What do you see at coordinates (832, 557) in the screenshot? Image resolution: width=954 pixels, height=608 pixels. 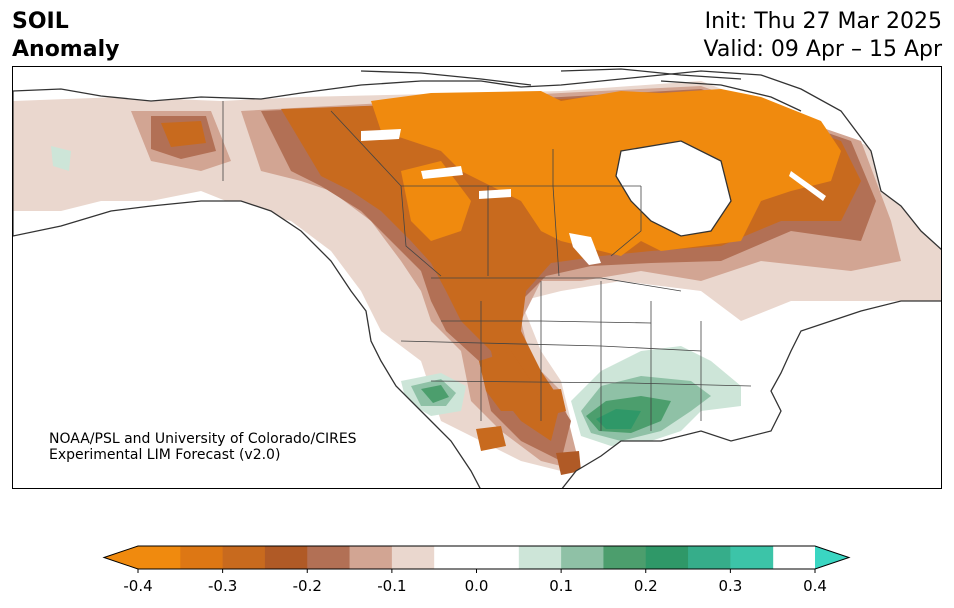 I see `colorbar-over-arrow` at bounding box center [832, 557].